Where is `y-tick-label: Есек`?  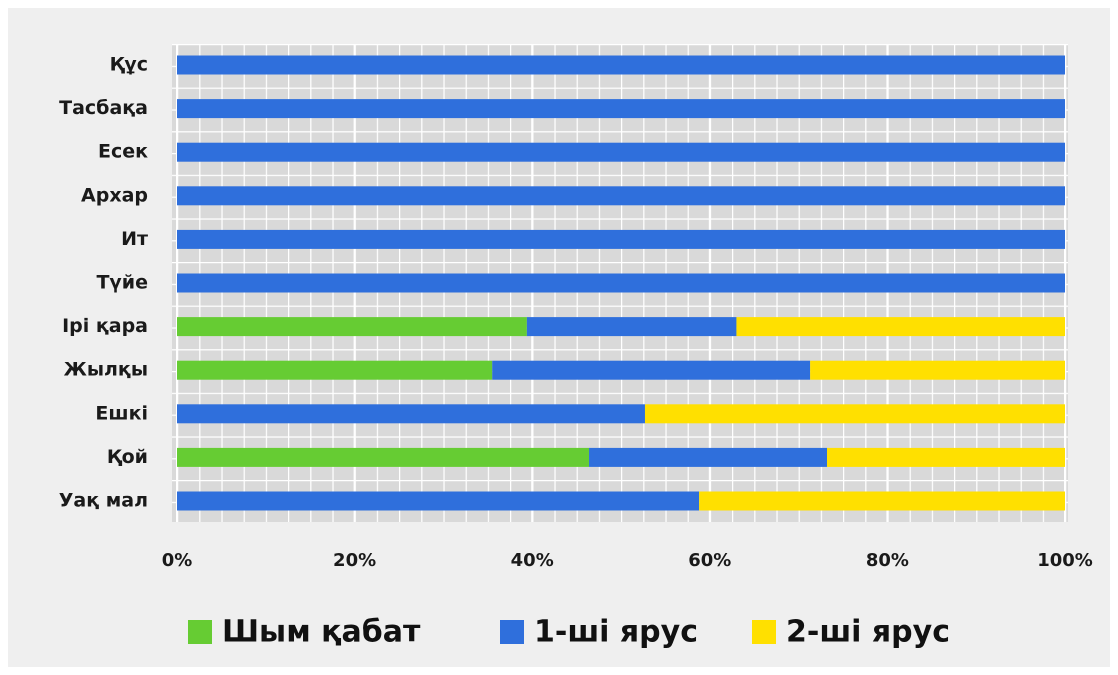 y-tick-label: Есек is located at coordinates (123, 152).